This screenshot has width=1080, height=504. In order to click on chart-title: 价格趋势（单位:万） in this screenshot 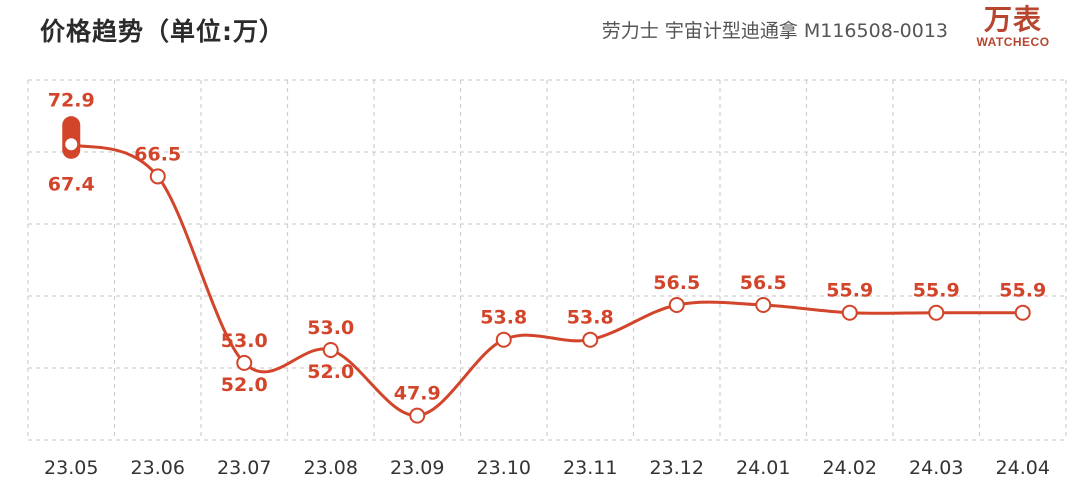, I will do `click(162, 31)`.